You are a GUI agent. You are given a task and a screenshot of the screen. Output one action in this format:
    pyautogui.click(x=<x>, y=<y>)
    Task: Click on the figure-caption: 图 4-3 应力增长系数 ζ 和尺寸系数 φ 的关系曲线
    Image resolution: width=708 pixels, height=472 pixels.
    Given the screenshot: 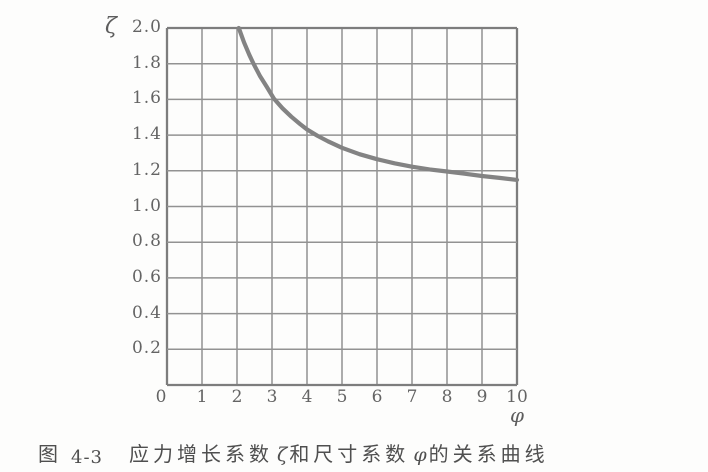 What is the action you would take?
    pyautogui.click(x=293, y=453)
    